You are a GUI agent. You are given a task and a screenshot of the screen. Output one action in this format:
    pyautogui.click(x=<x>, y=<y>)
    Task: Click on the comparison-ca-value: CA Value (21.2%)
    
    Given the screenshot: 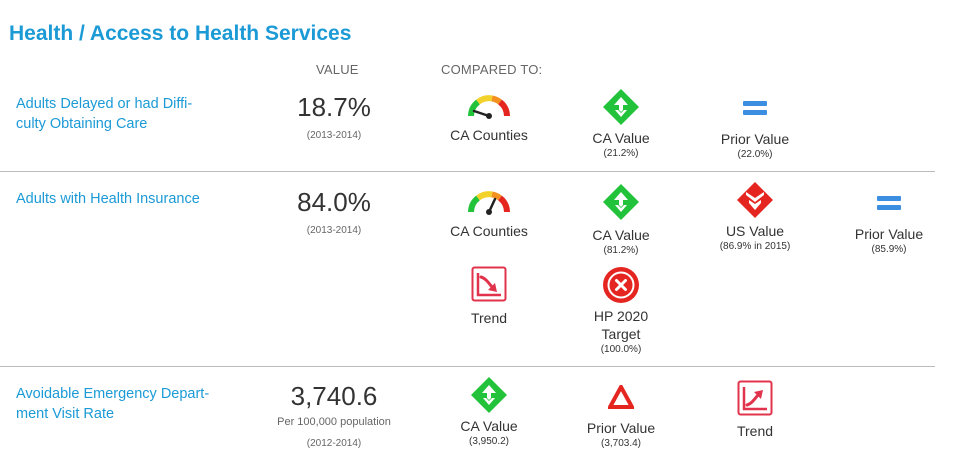 What is the action you would take?
    pyautogui.click(x=621, y=124)
    